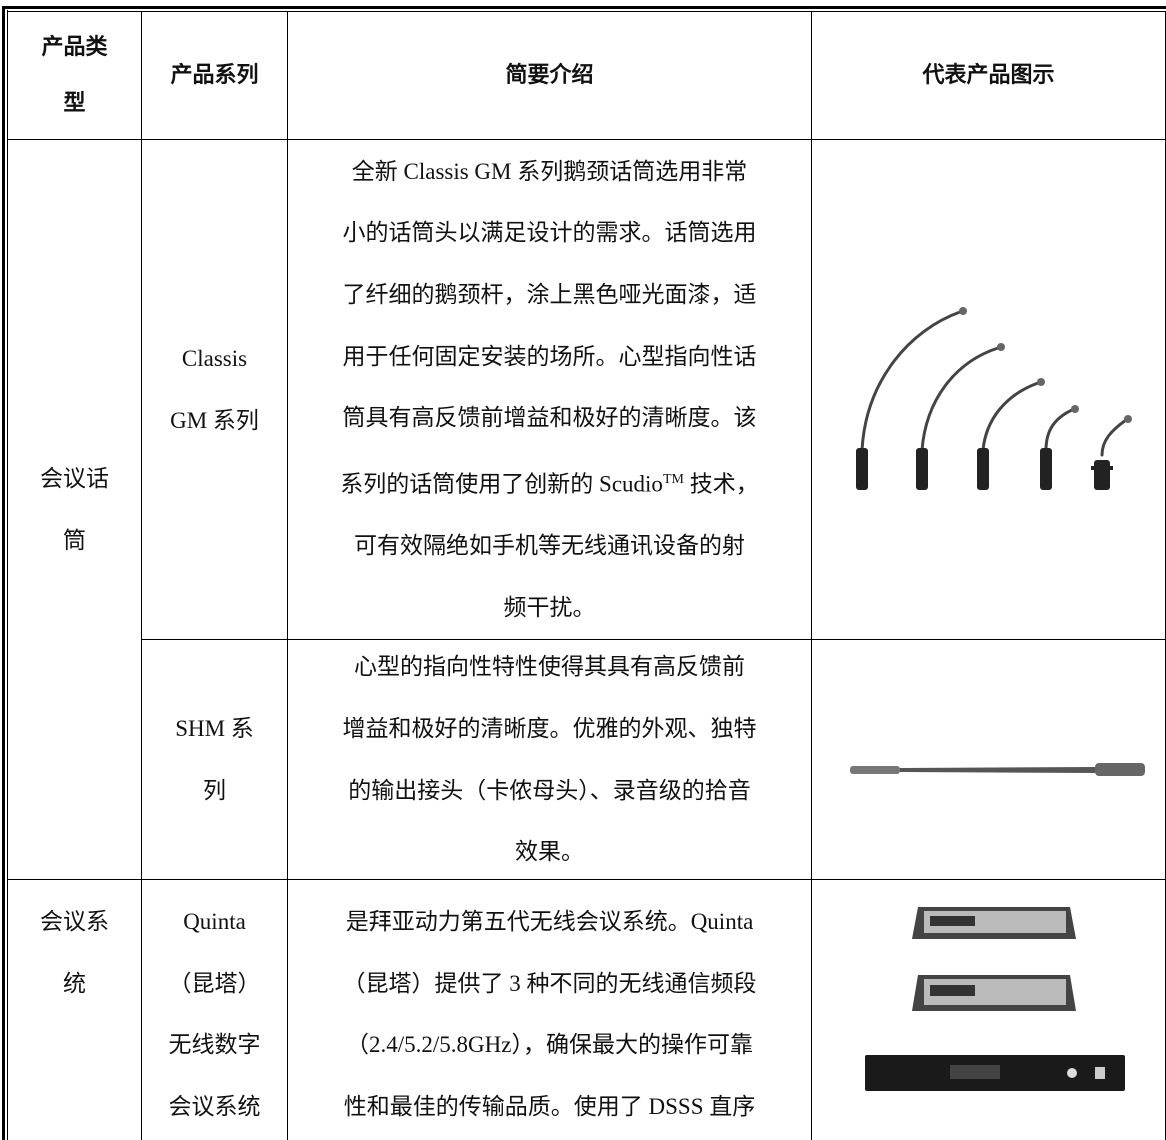 This screenshot has width=1166, height=1140. Describe the element at coordinates (549, 233) in the screenshot. I see `text-line: 小的话筒头以满足设计的需求。话筒选用` at that location.